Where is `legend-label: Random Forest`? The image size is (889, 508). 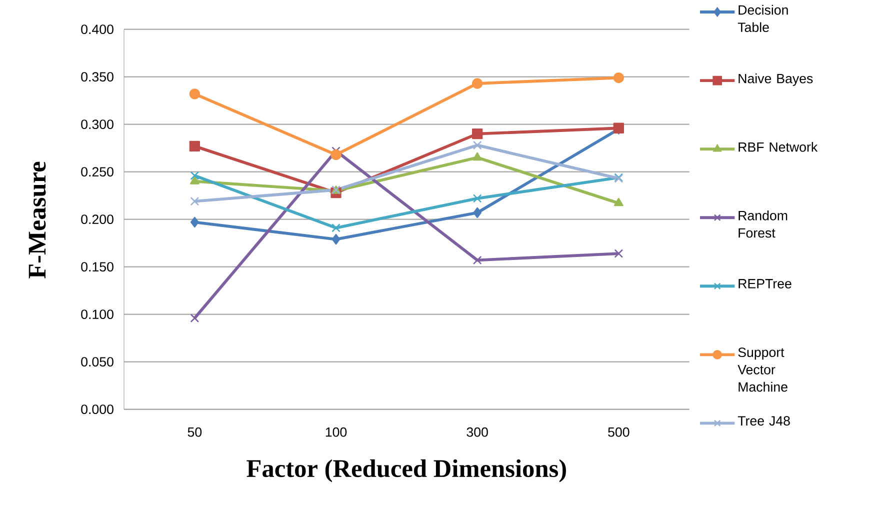
legend-label: Random Forest is located at coordinates (763, 224).